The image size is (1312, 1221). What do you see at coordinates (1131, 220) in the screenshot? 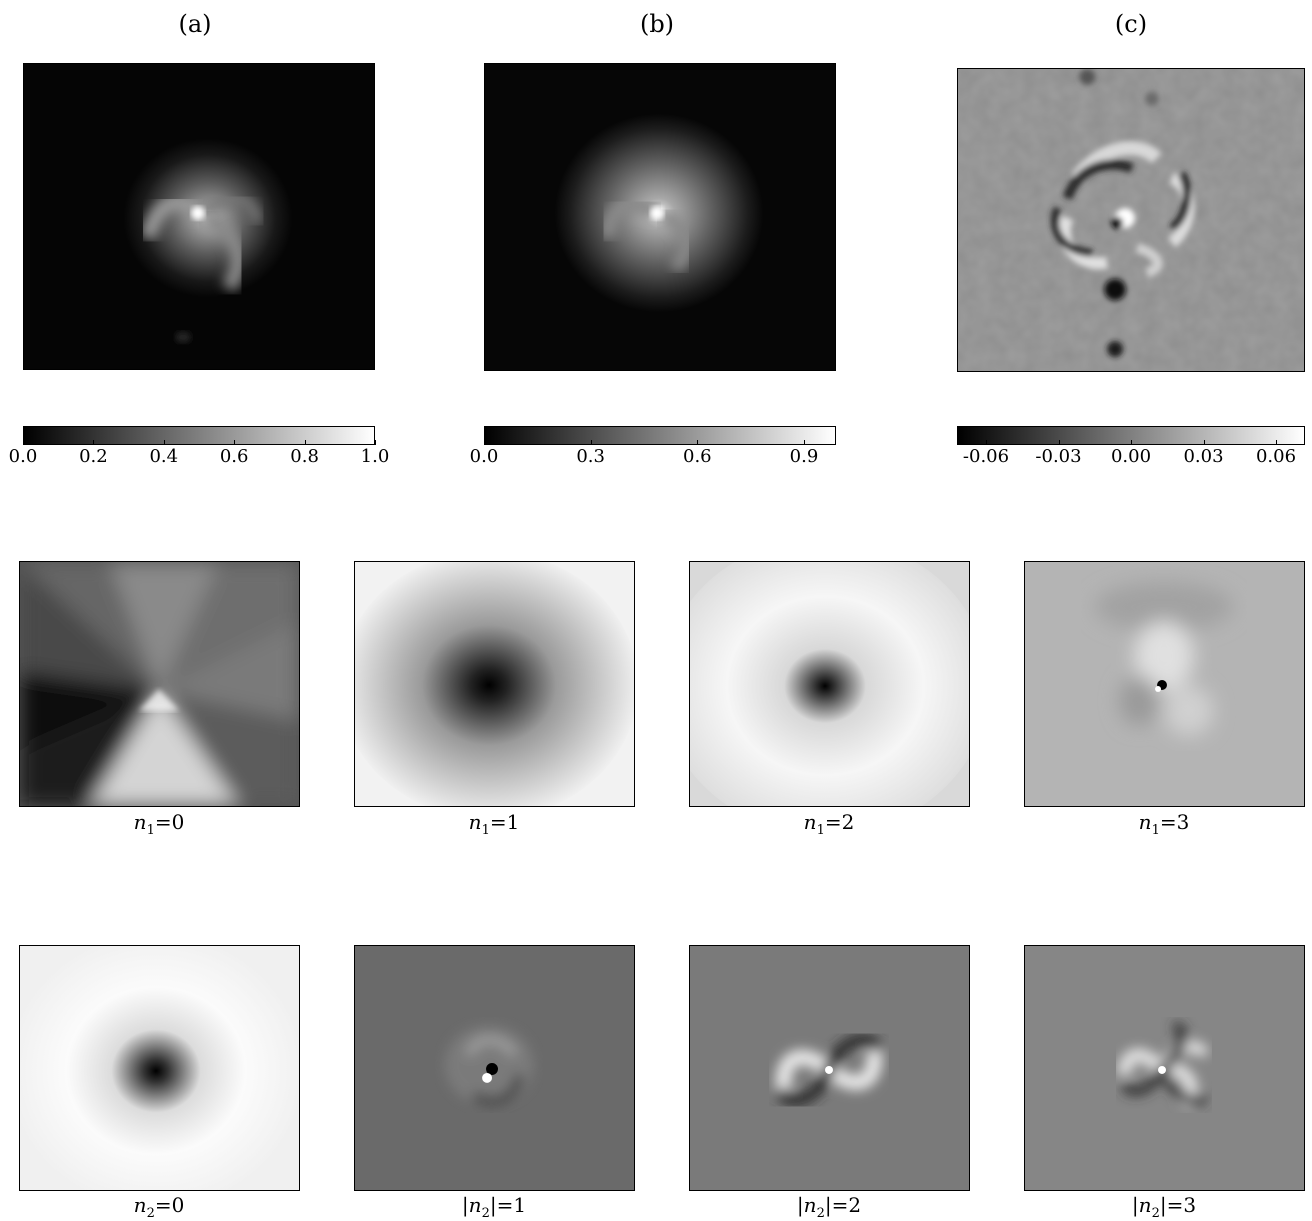
I see `residual-image-c` at bounding box center [1131, 220].